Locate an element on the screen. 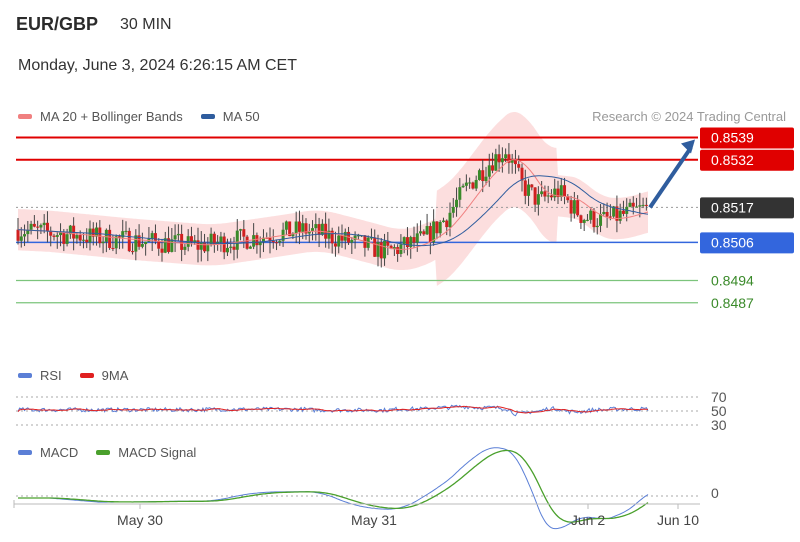  rsi-tick-label: 30 is located at coordinates (719, 425).